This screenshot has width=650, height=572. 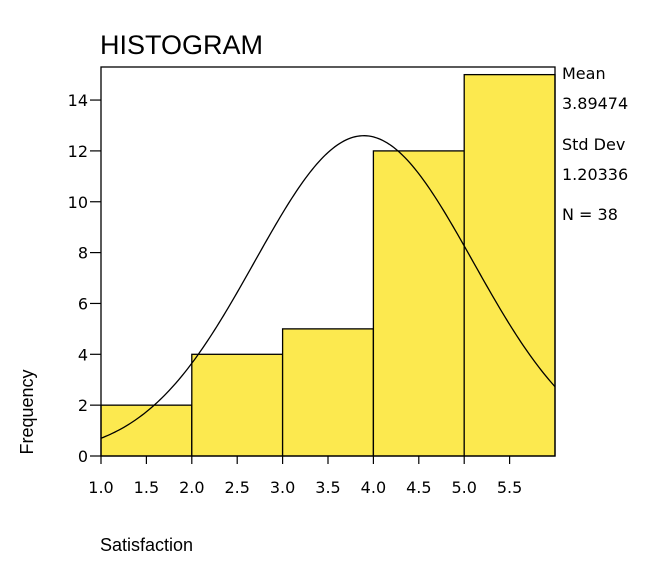 I want to click on n-count: N = 38, so click(x=590, y=214).